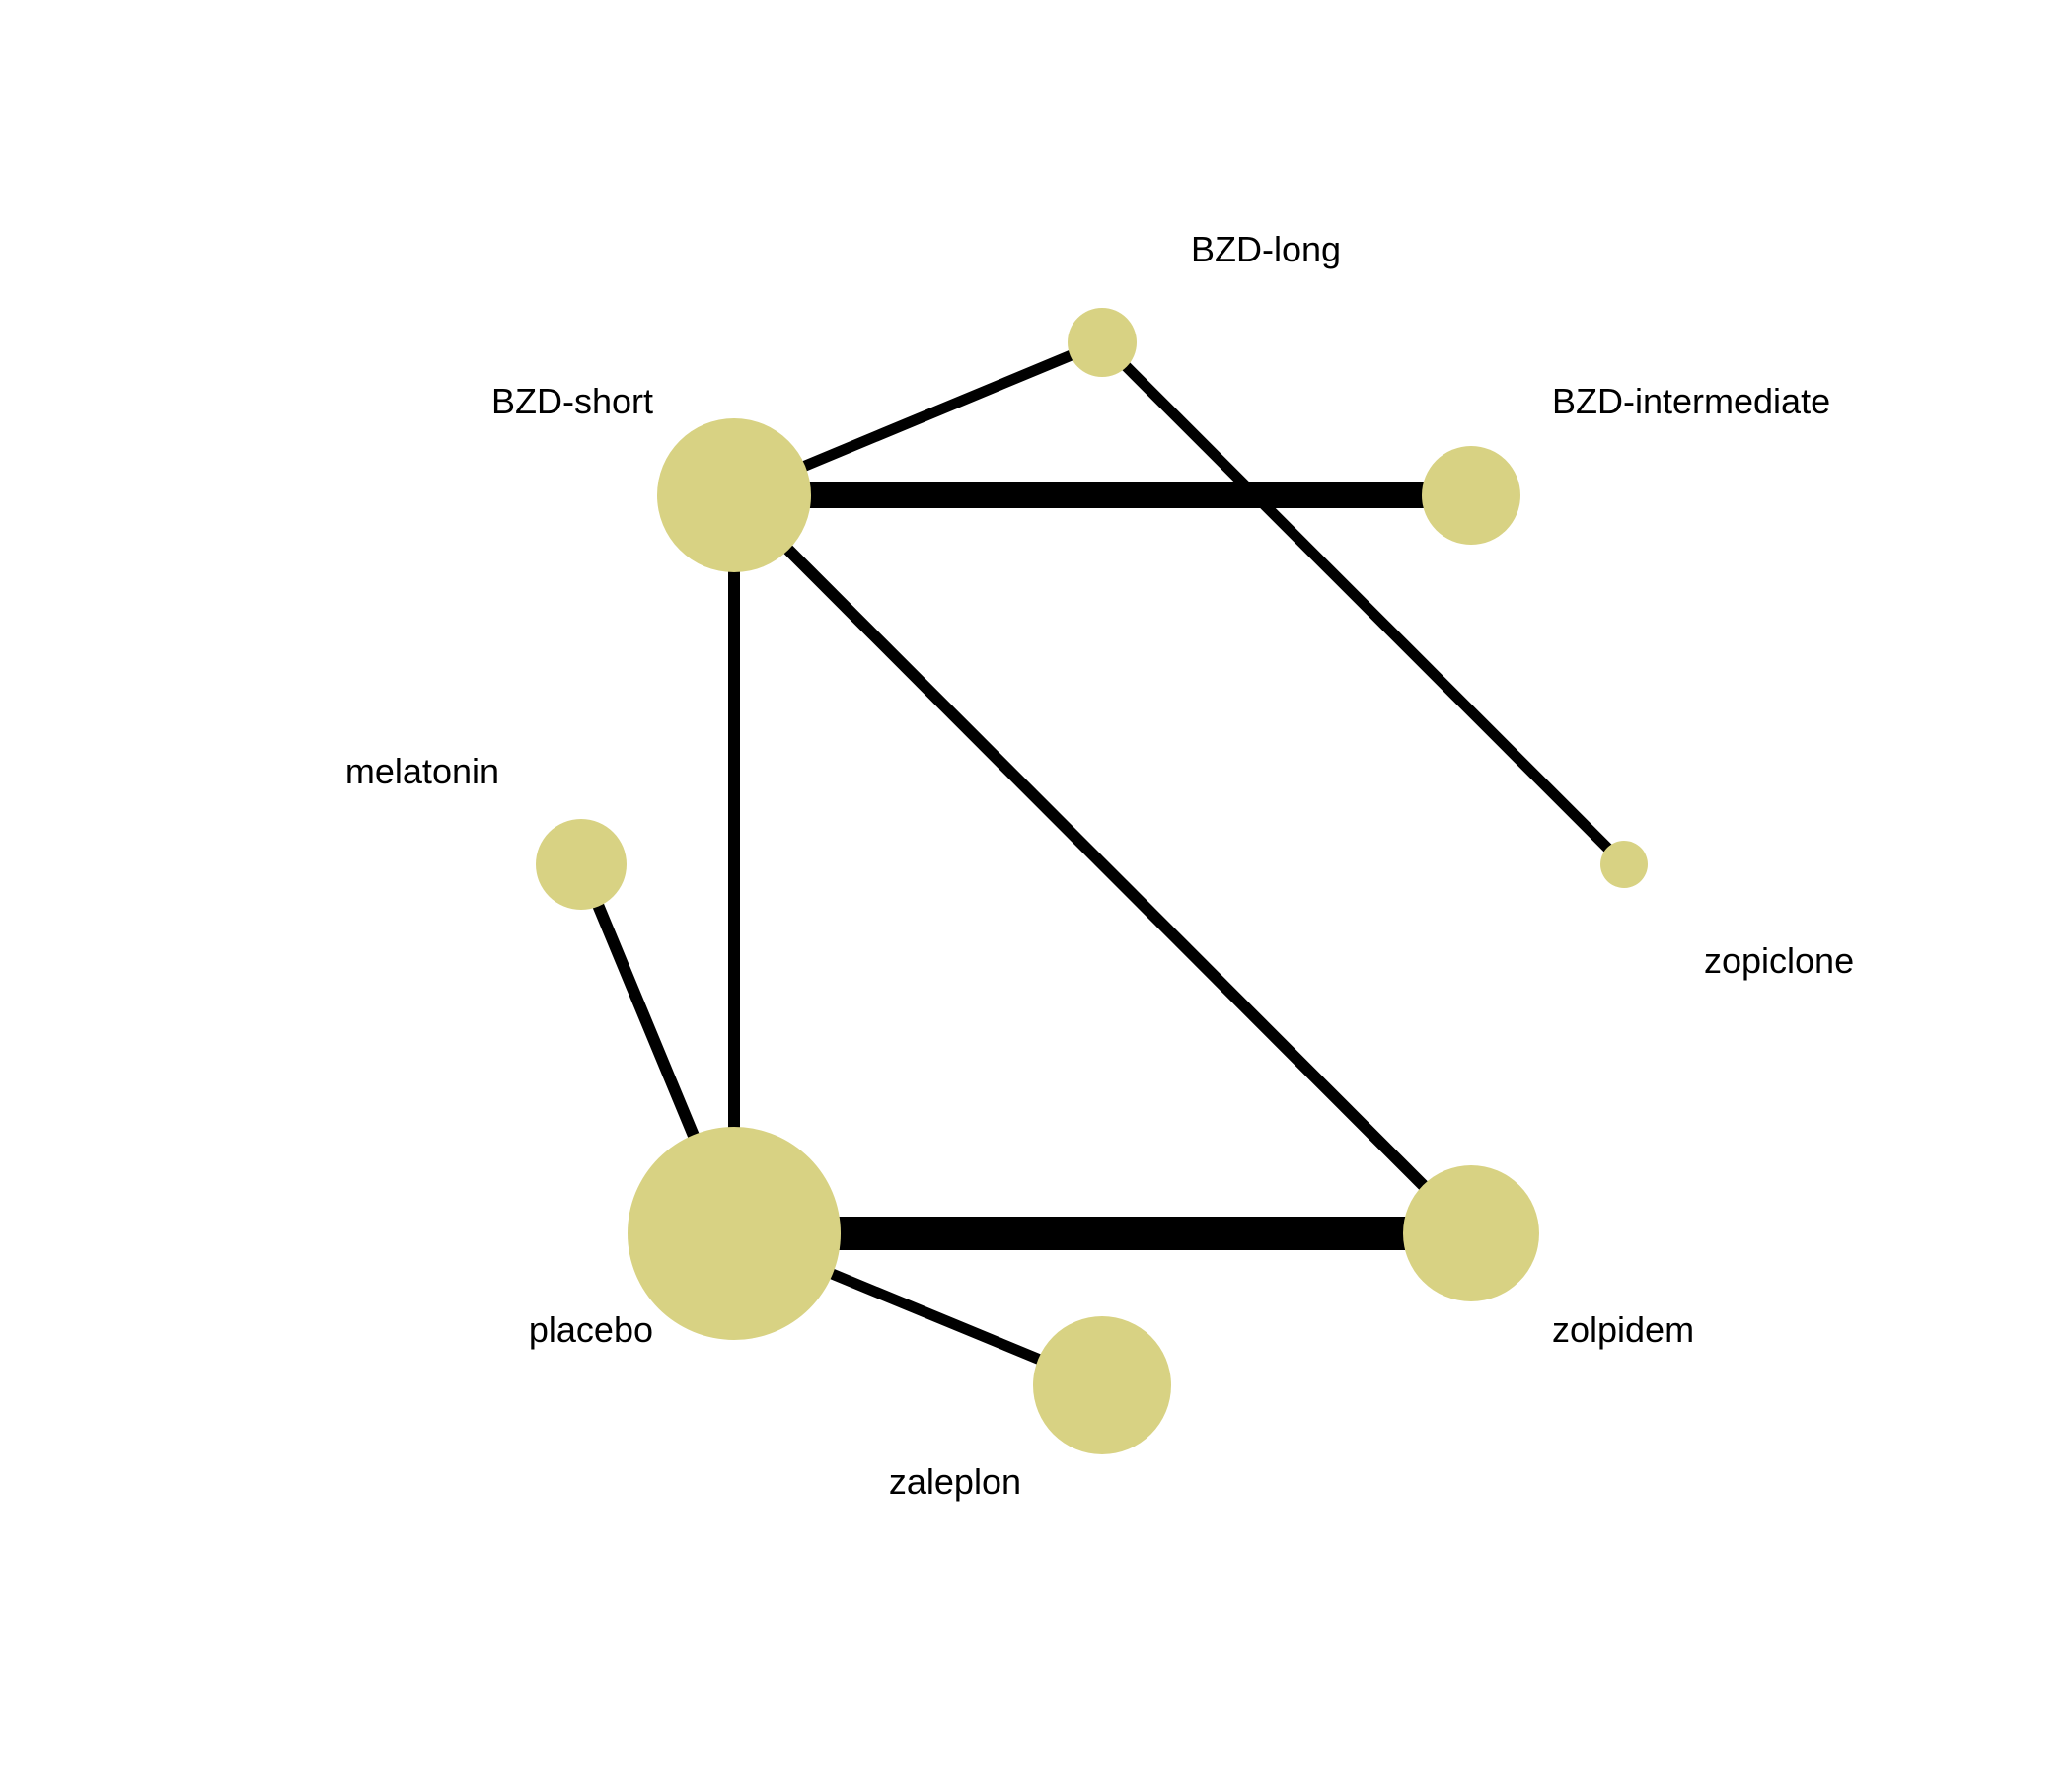 The height and width of the screenshot is (1781, 2072). I want to click on node-label-zolpidem: zolpidem, so click(1623, 1329).